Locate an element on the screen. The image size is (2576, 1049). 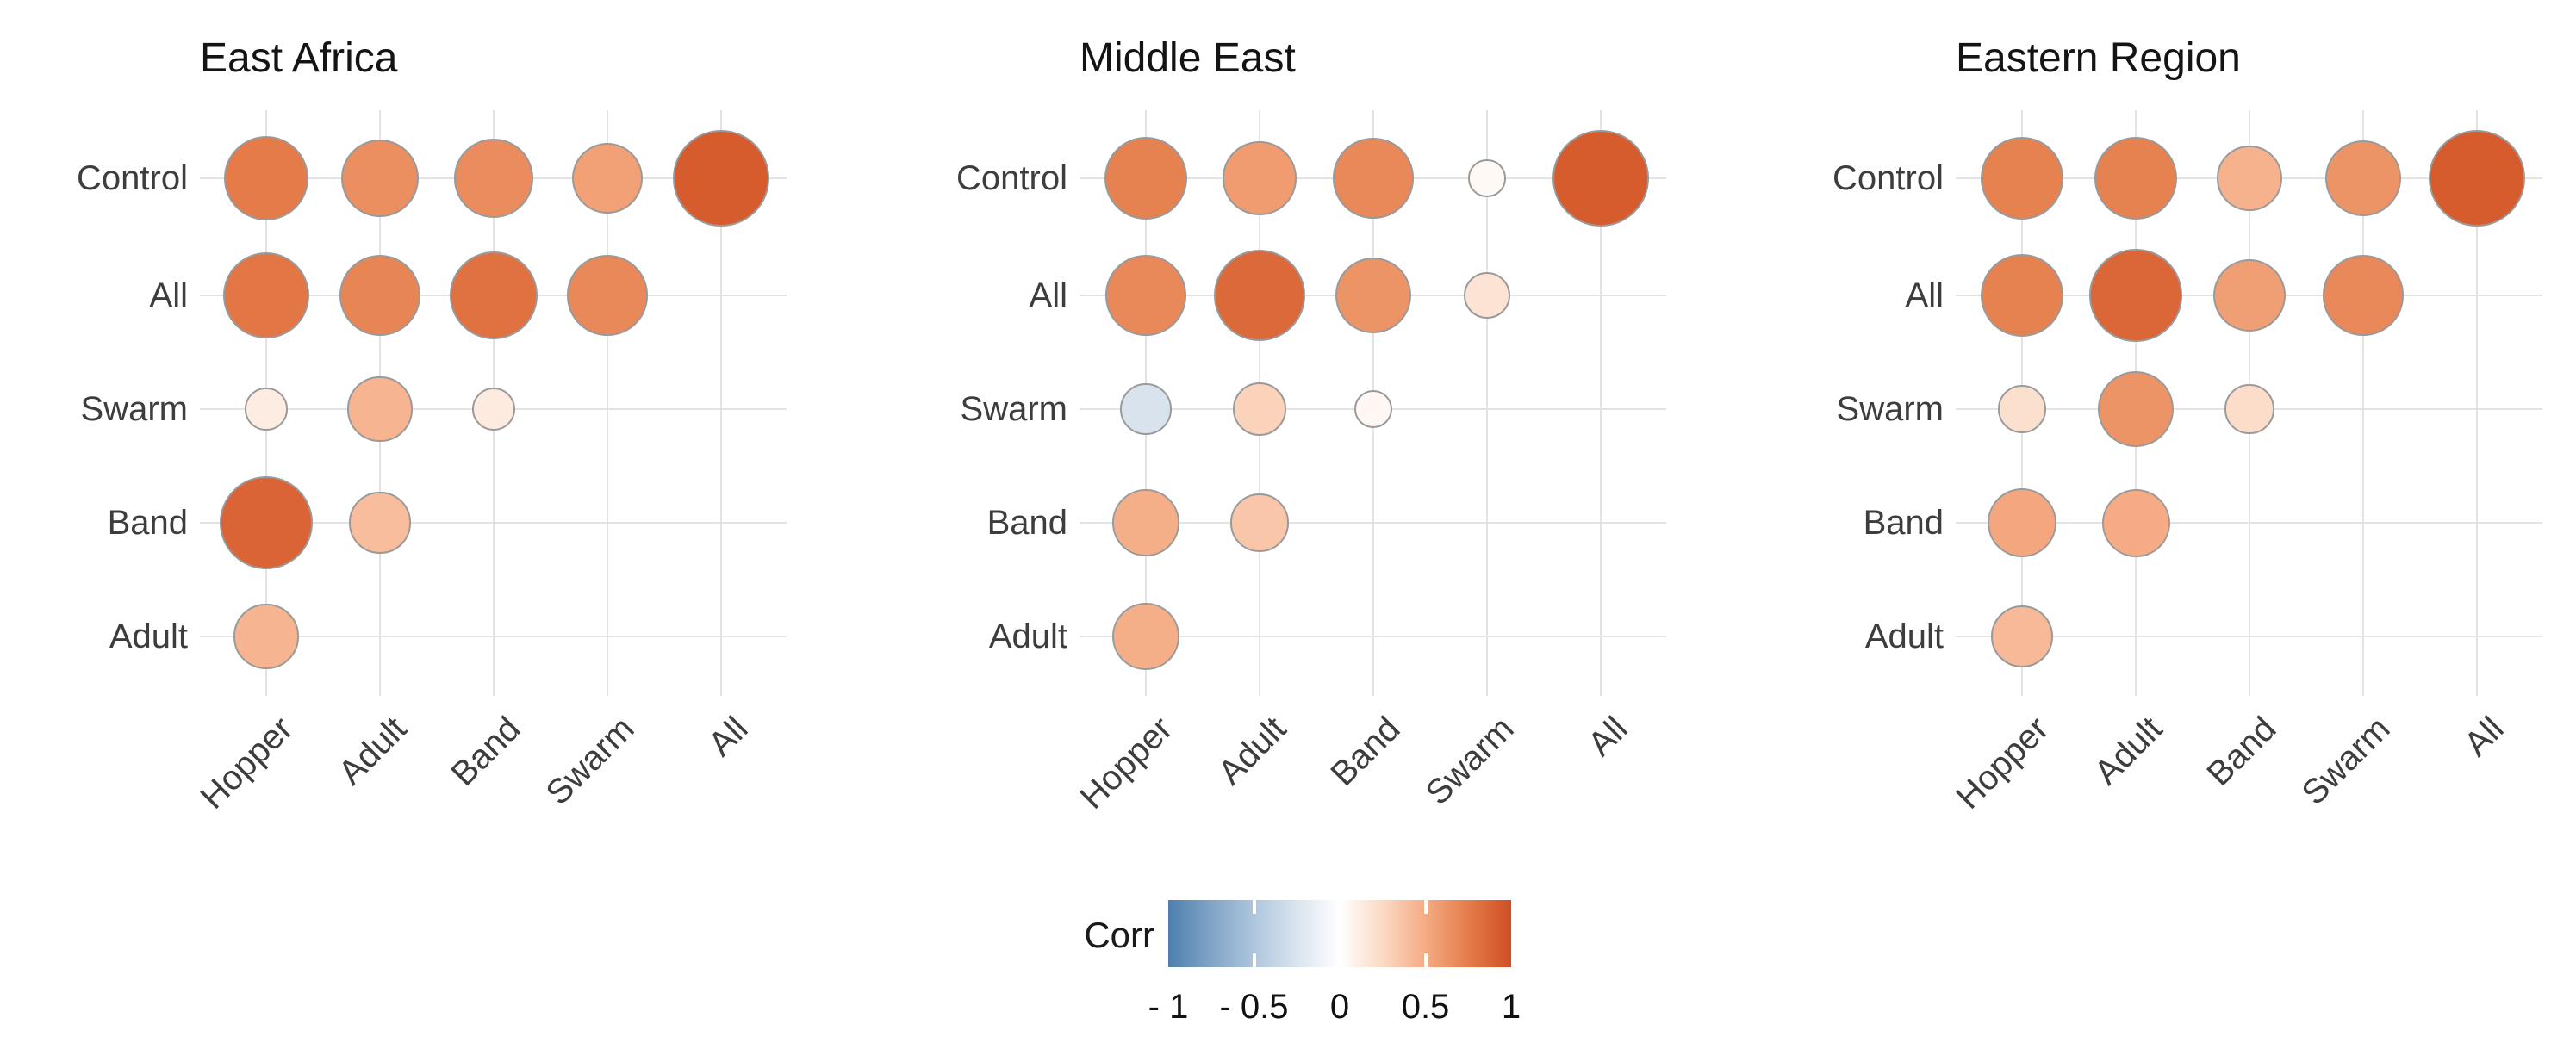
legend-tick-label: 1 is located at coordinates (1511, 1007).